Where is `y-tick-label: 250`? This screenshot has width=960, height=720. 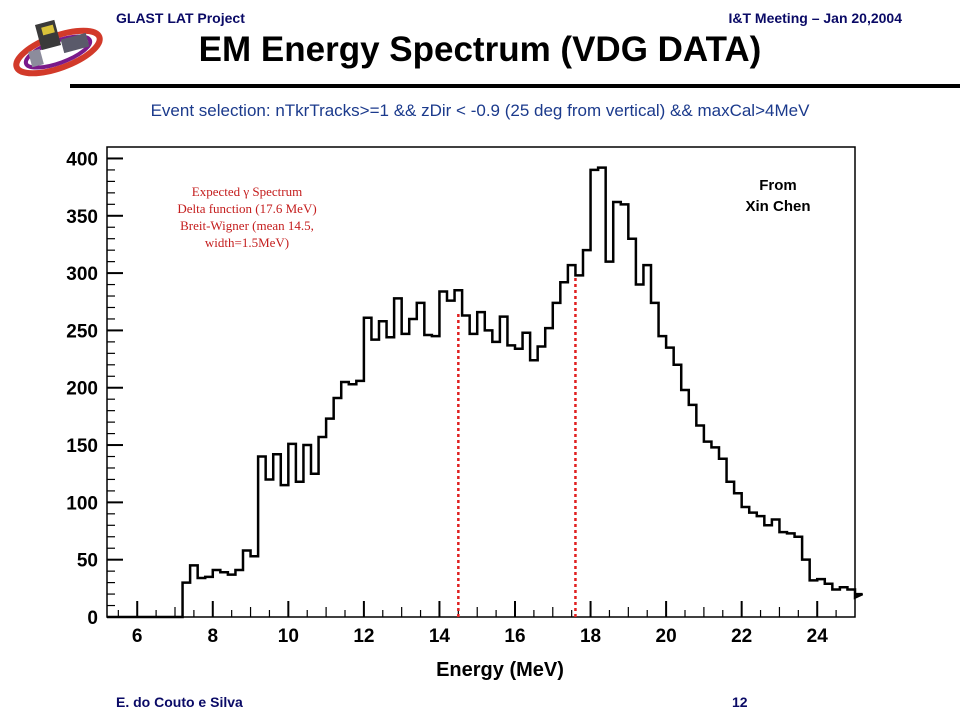 y-tick-label: 250 is located at coordinates (82, 331).